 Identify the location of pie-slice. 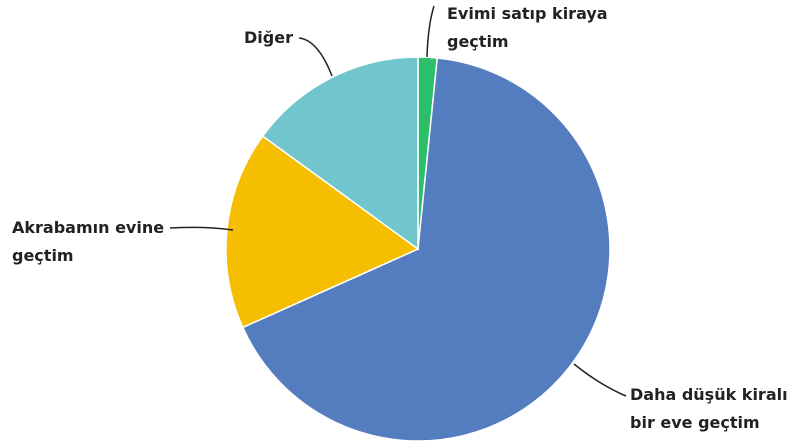
(340, 153).